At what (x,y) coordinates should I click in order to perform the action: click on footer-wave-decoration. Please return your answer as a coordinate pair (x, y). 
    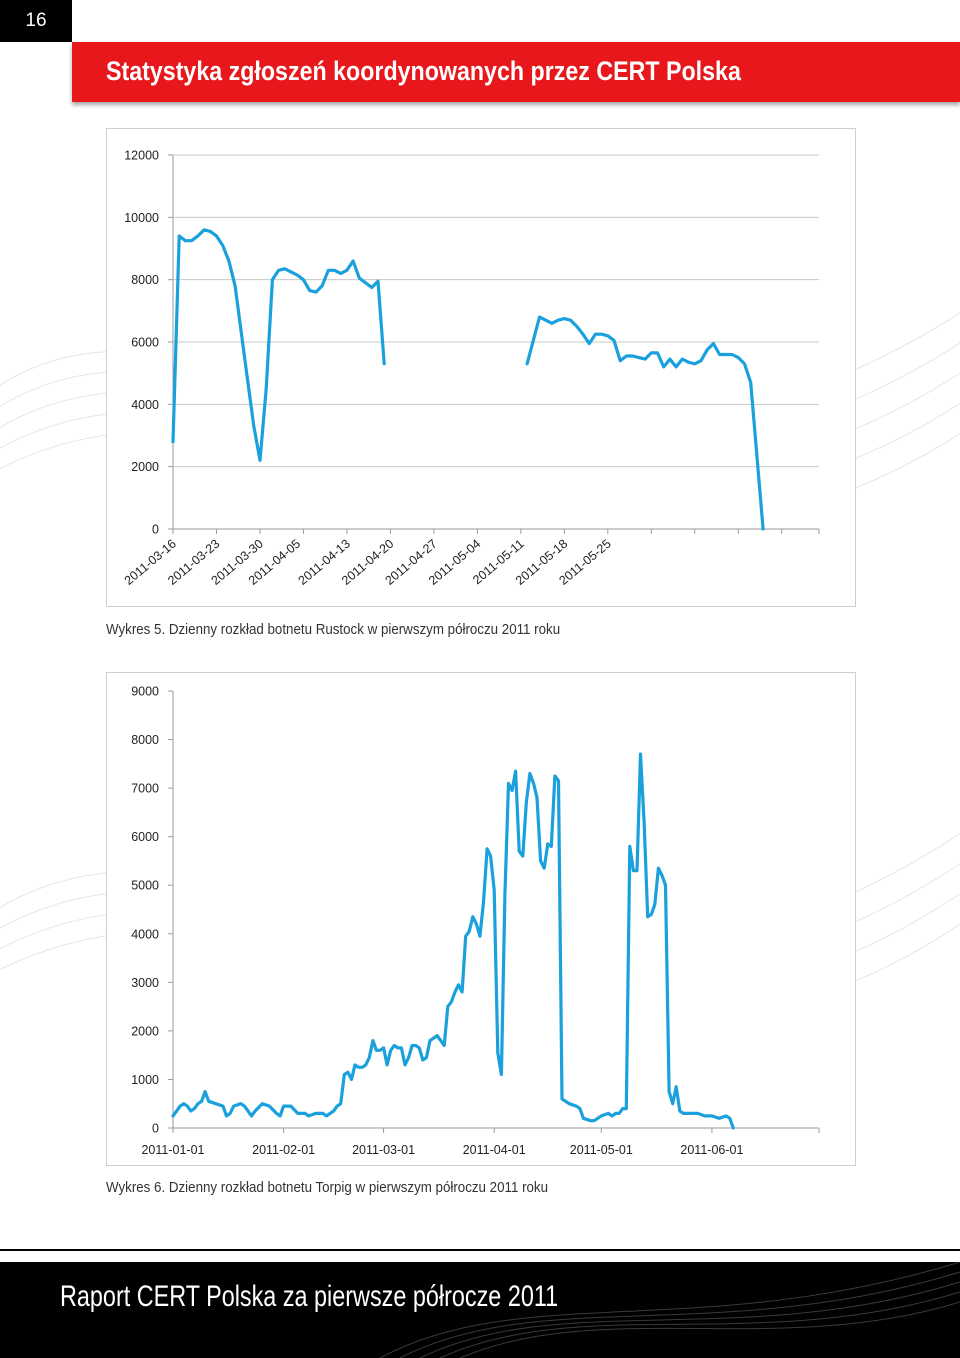
    Looking at the image, I should click on (669, 1310).